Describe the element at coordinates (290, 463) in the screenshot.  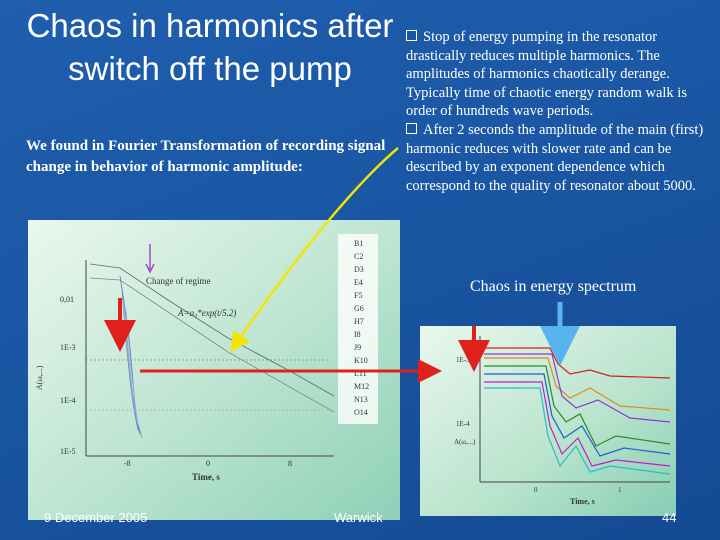
I see `left-xtick: 8` at that location.